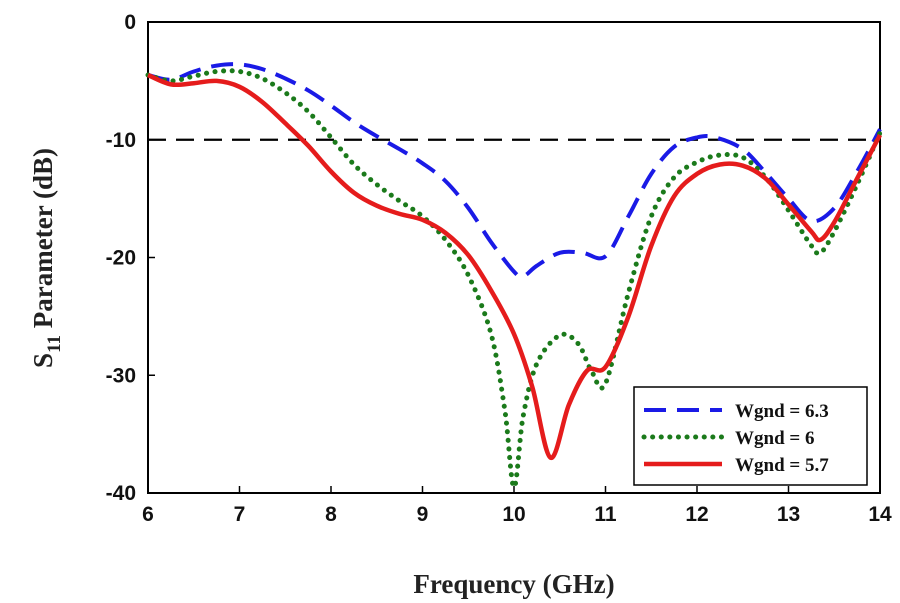 Image resolution: width=900 pixels, height=603 pixels. I want to click on legend-label-3: Wgnd = 5.7, so click(782, 465).